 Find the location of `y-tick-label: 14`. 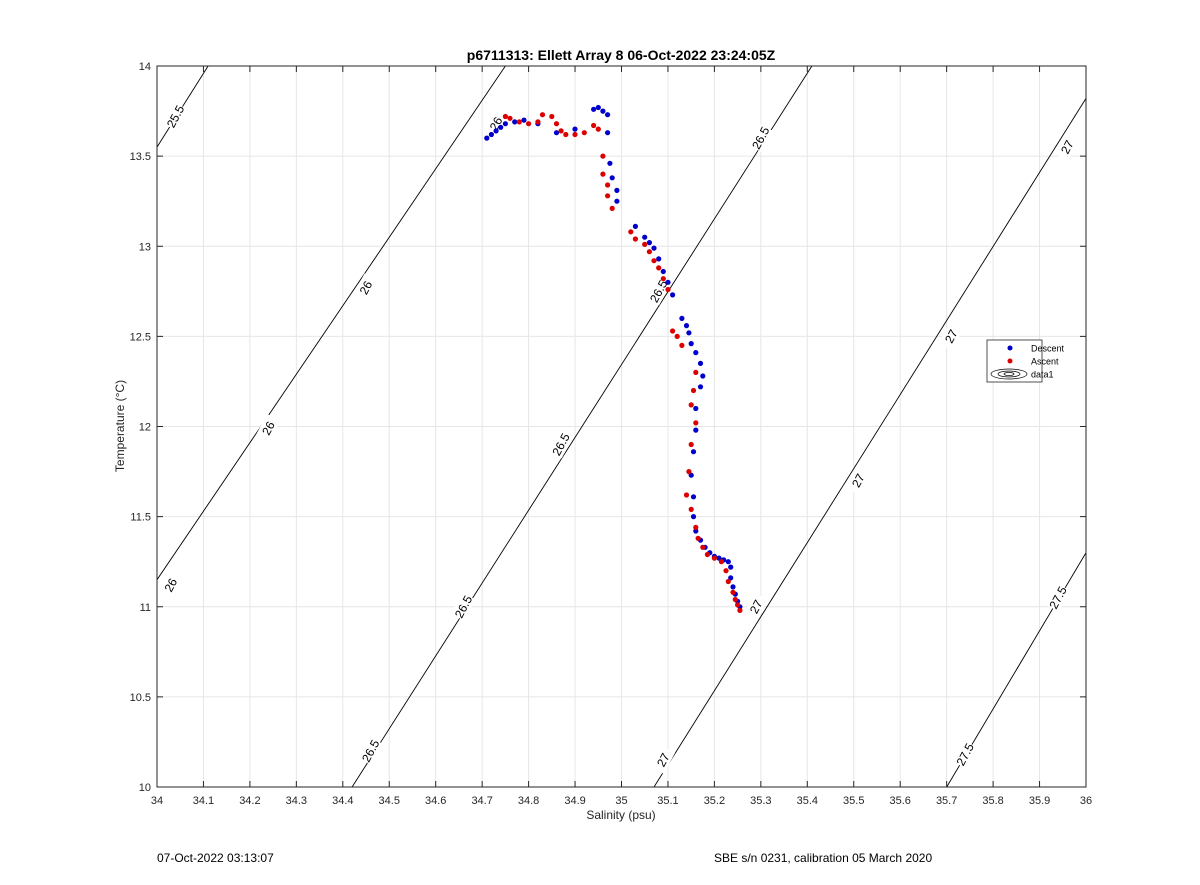

y-tick-label: 14 is located at coordinates (145, 67).